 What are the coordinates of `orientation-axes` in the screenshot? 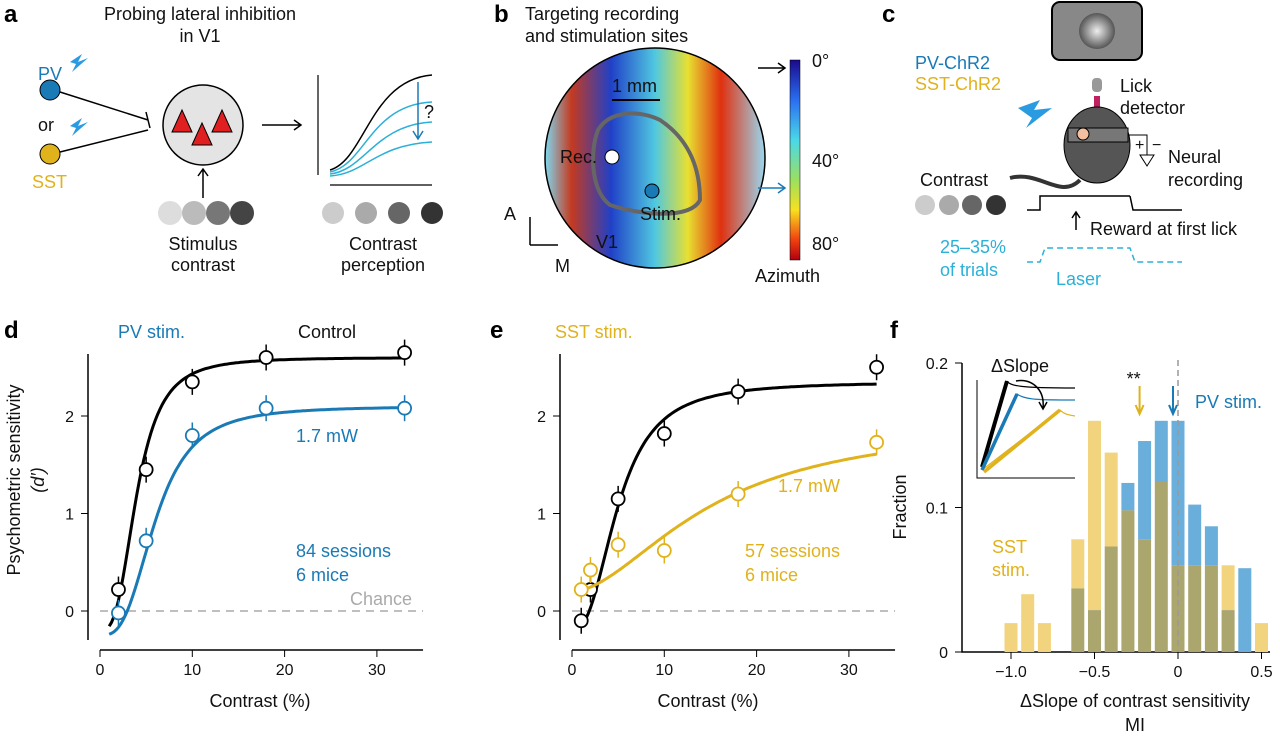 It's located at (543, 231).